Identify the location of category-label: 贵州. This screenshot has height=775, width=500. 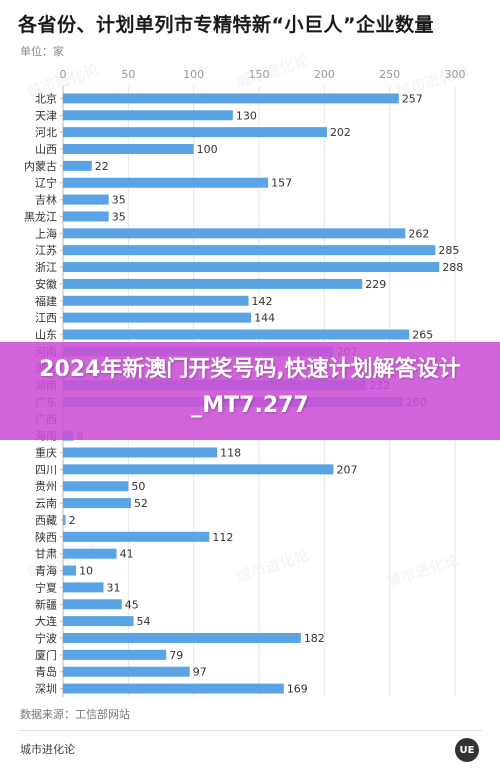
(46, 486).